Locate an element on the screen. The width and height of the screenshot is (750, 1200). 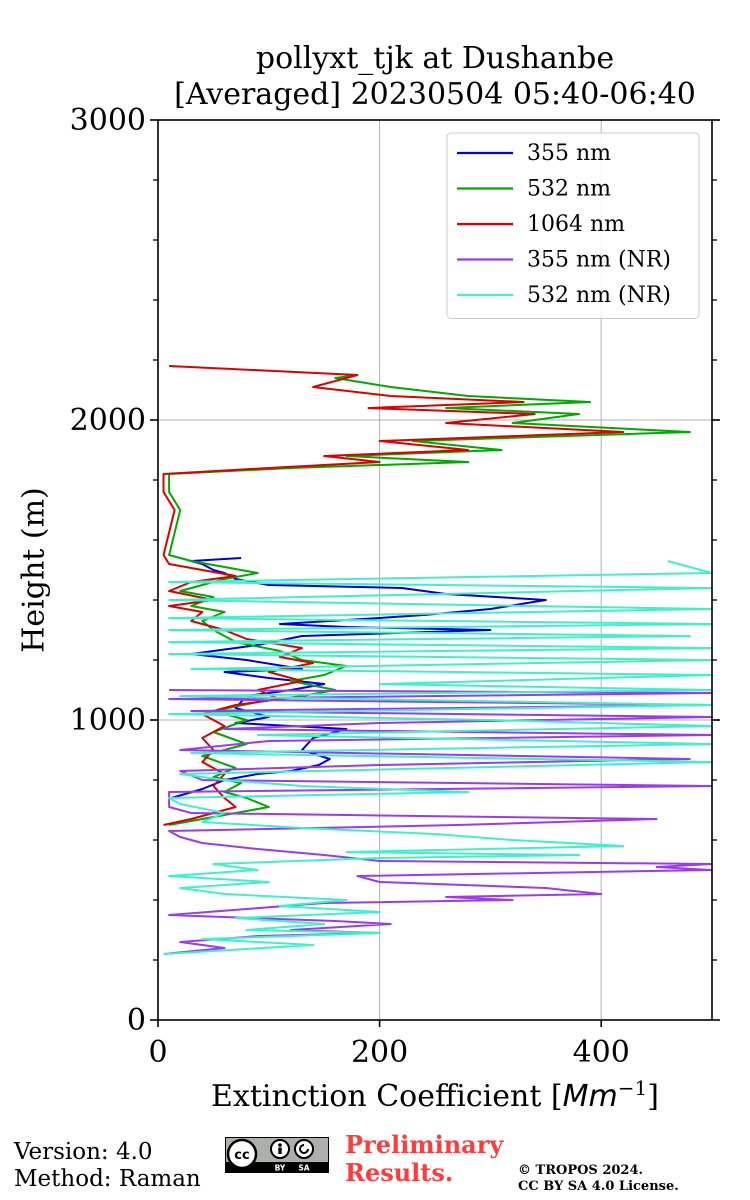
cc-by-sa-icon: cc BY SA is located at coordinates (277, 1155).